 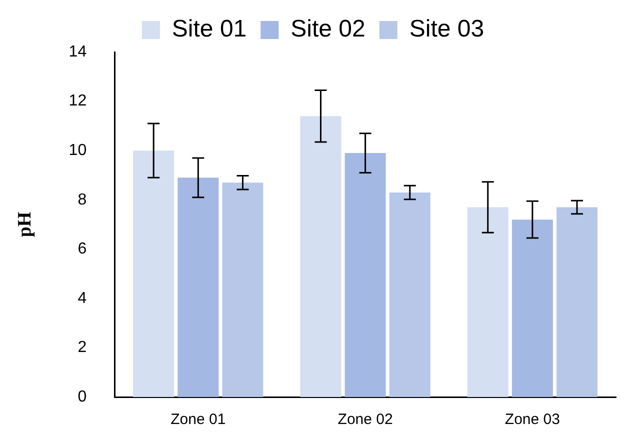 What do you see at coordinates (365, 419) in the screenshot?
I see `x-tick-label: Zone 02` at bounding box center [365, 419].